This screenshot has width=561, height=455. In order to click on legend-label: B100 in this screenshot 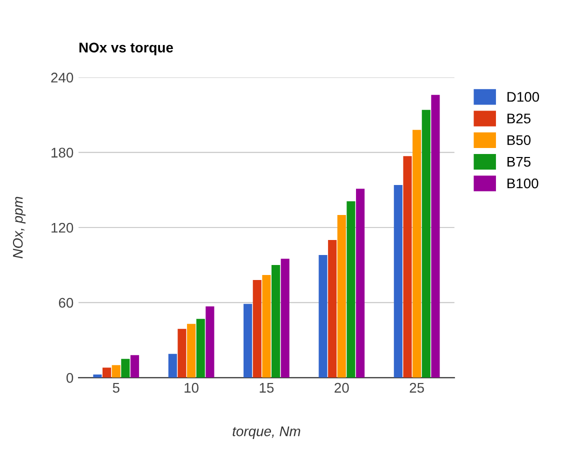, I will do `click(523, 183)`.